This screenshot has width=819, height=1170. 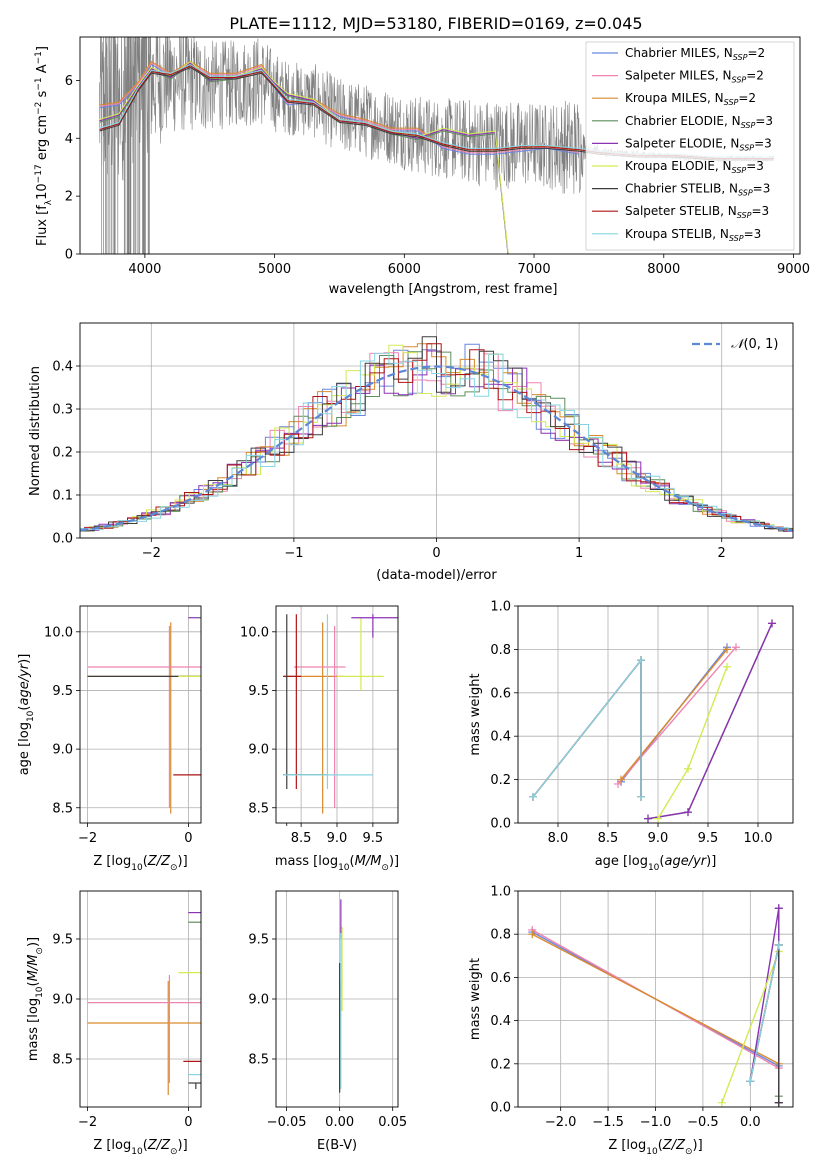 I want to click on x-tick-label: 1, so click(x=579, y=553).